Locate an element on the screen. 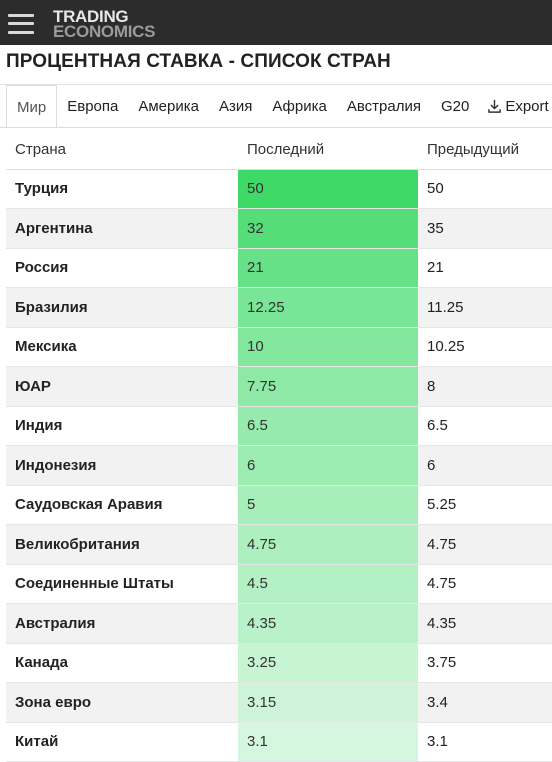 This screenshot has height=762, width=552. column-header-country: Страна is located at coordinates (122, 150).